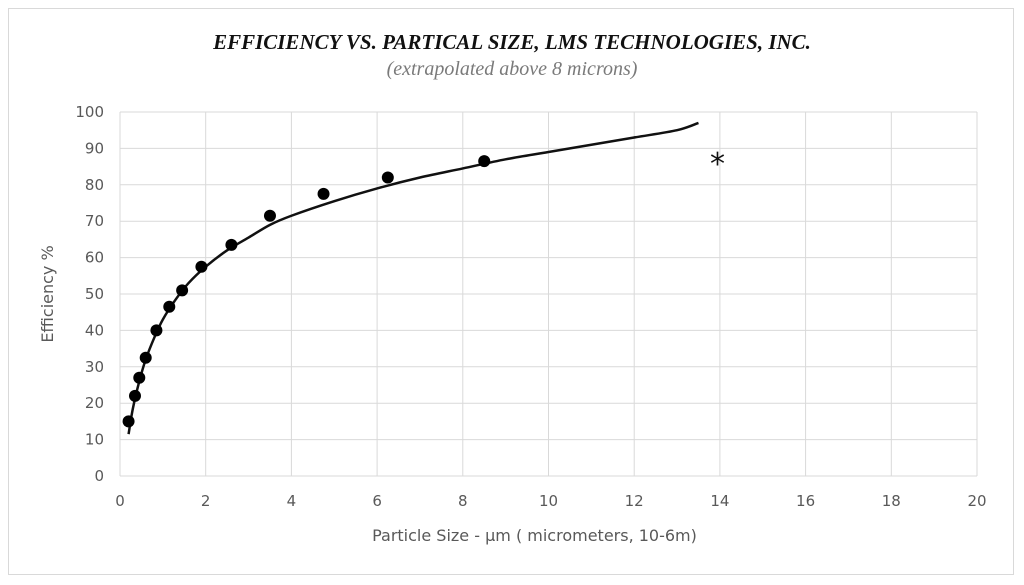 The height and width of the screenshot is (585, 1024). Describe the element at coordinates (717, 164) in the screenshot. I see `annotation-asterisk: *` at that location.